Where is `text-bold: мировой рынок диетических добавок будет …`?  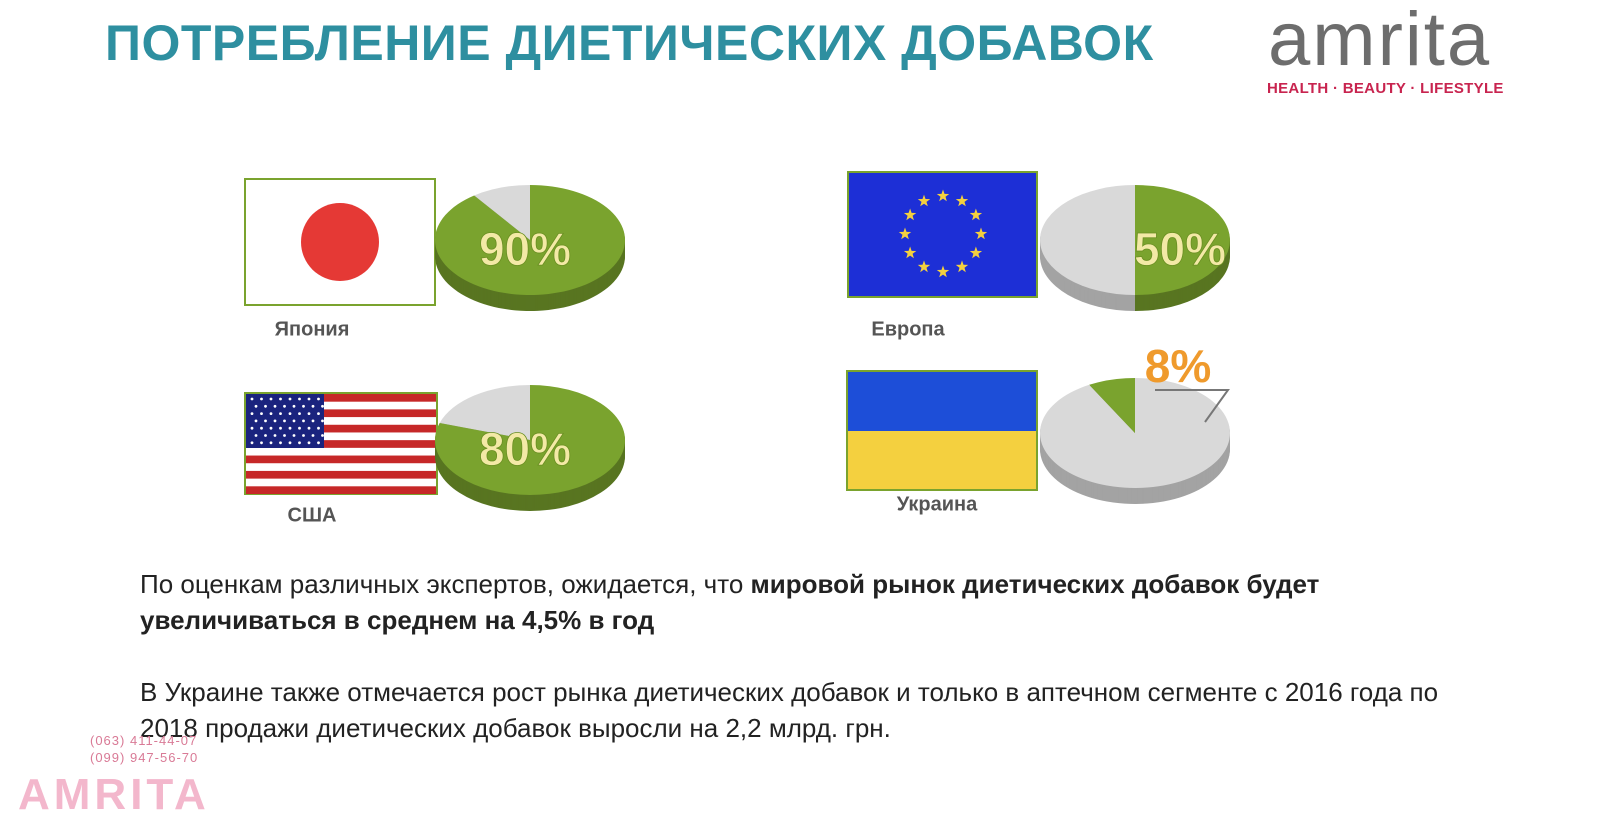
text-bold: мировой рынок диетических добавок будет … is located at coordinates (730, 602).